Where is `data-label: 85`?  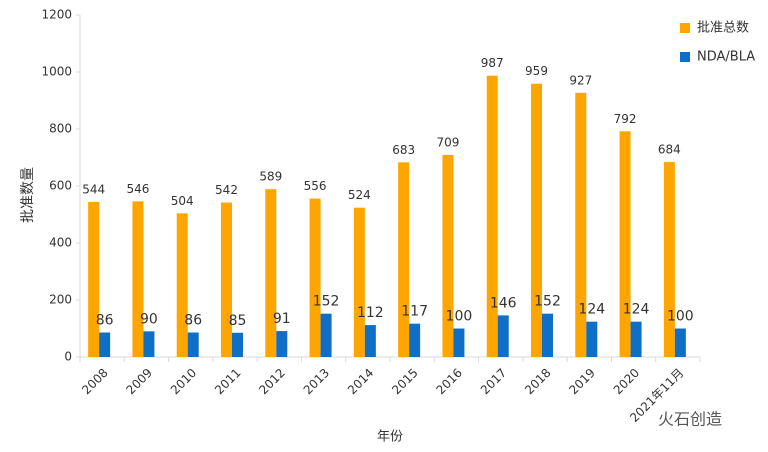 data-label: 85 is located at coordinates (238, 321).